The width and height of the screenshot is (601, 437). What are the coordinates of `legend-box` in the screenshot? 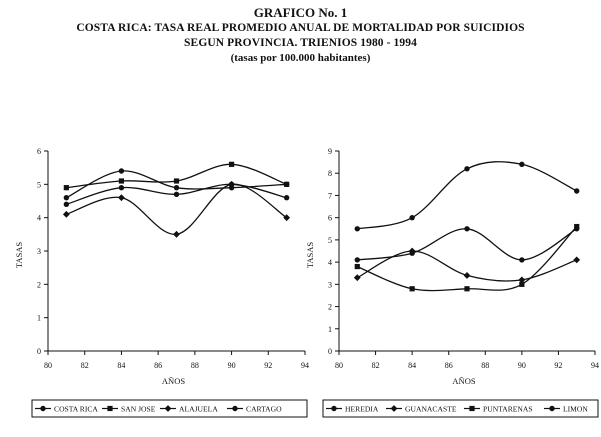 It's located at (460, 408).